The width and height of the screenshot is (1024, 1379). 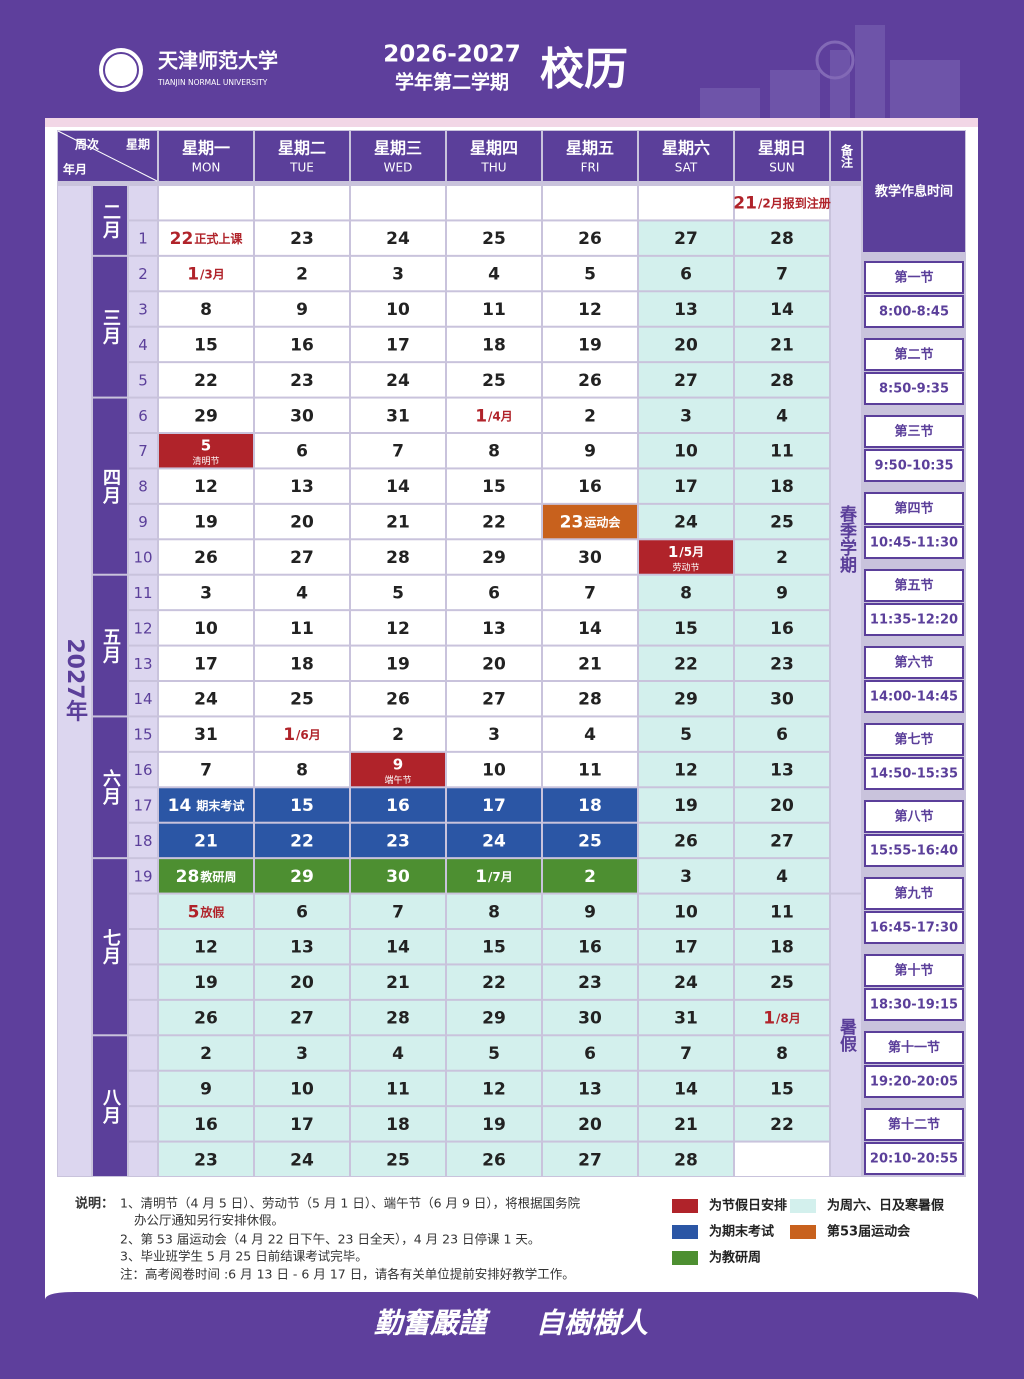 I want to click on day-annotated: 1/4月, so click(x=494, y=416).